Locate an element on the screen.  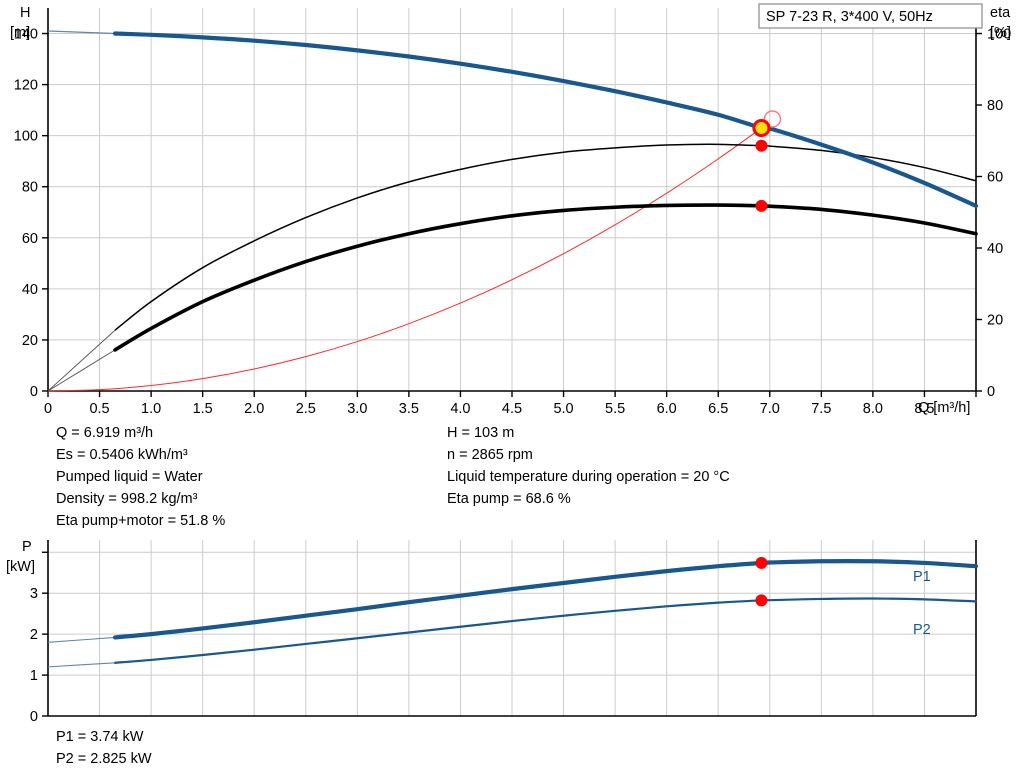
p2-curve is located at coordinates (545, 630).